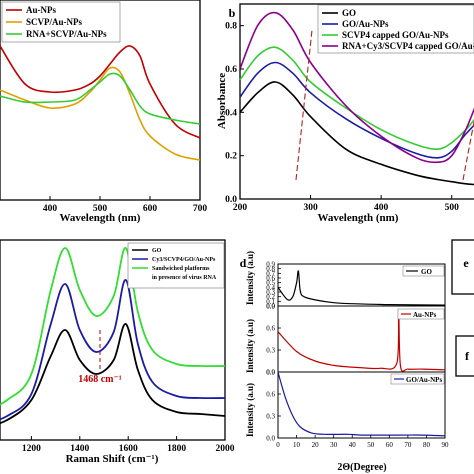 Image resolution: width=474 pixels, height=474 pixels. Describe the element at coordinates (316, 445) in the screenshot. I see `panel-d-xtick-label: 20` at that location.